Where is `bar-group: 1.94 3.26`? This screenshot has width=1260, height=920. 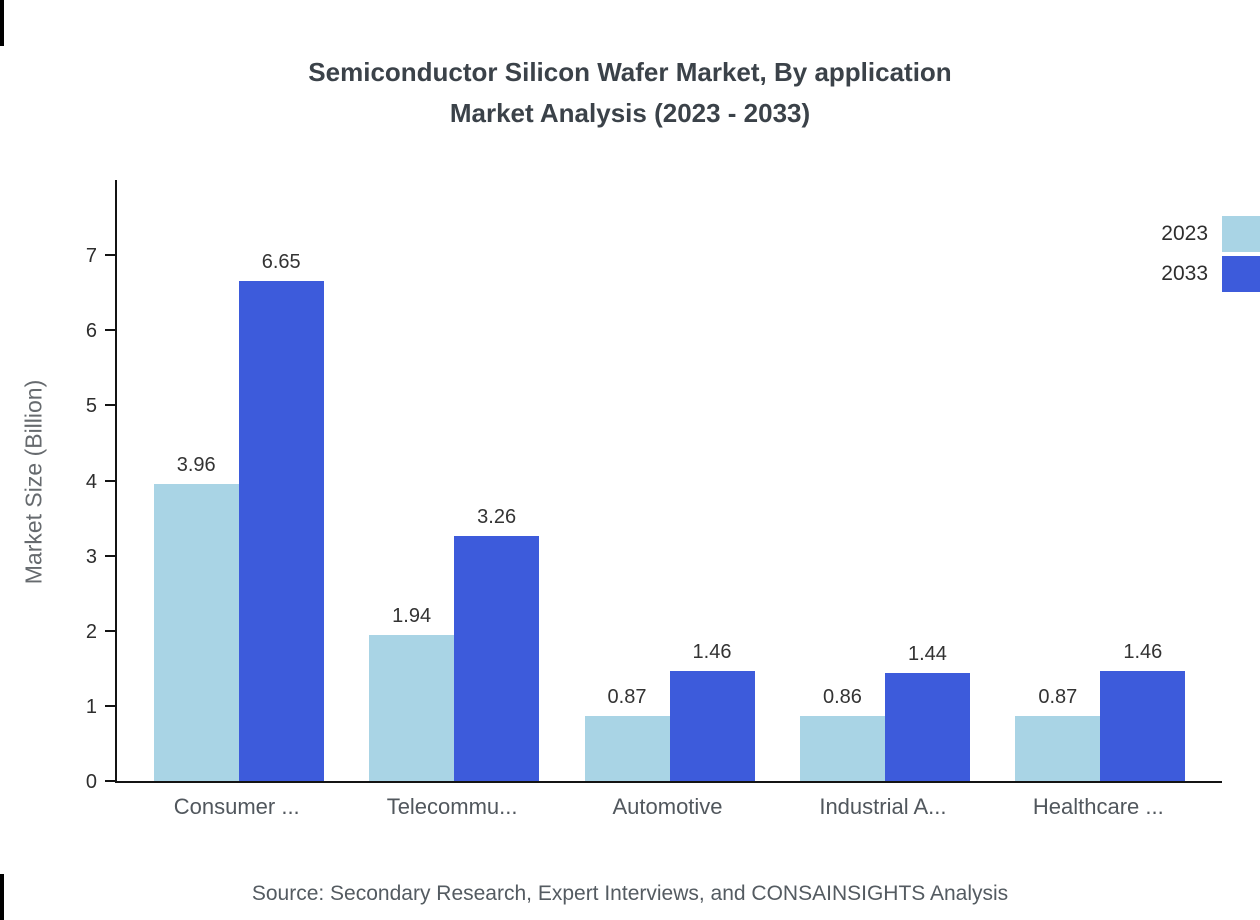
bar-group: 1.94 3.26 is located at coordinates (453, 643).